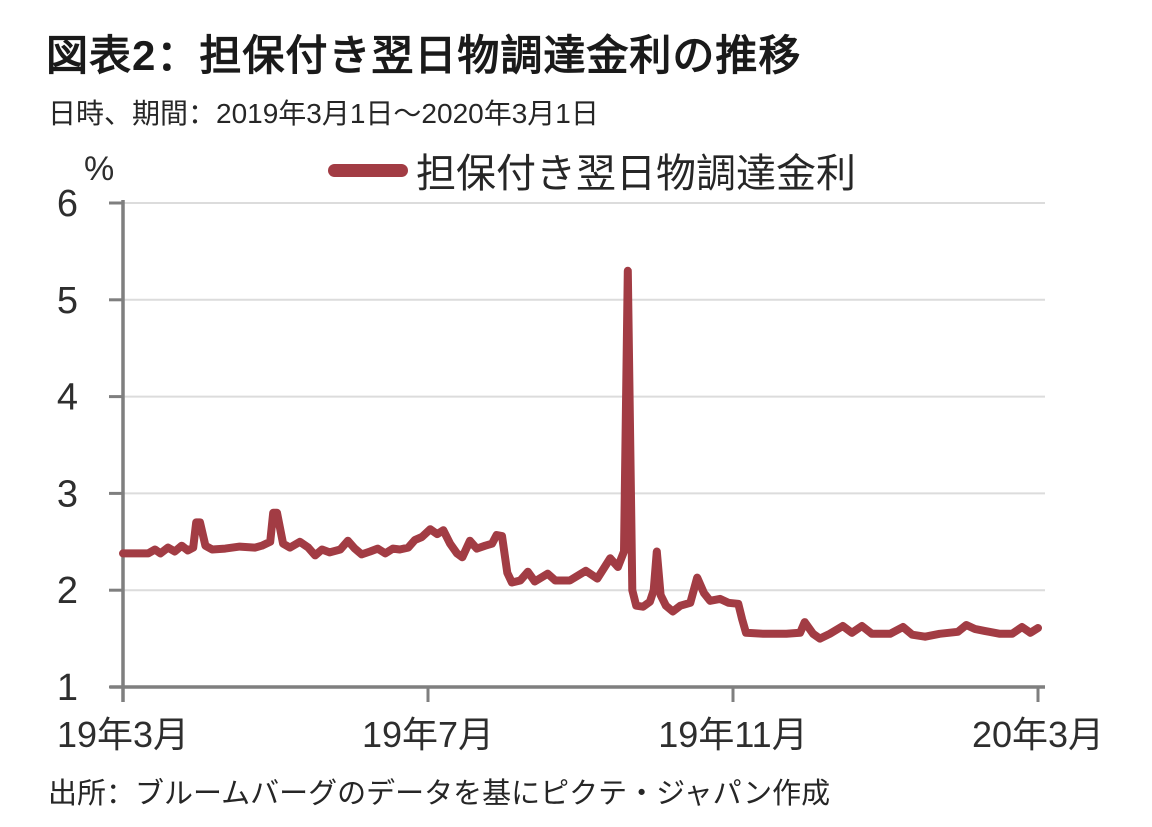  What do you see at coordinates (67, 688) in the screenshot?
I see `y-tick-label: 1` at bounding box center [67, 688].